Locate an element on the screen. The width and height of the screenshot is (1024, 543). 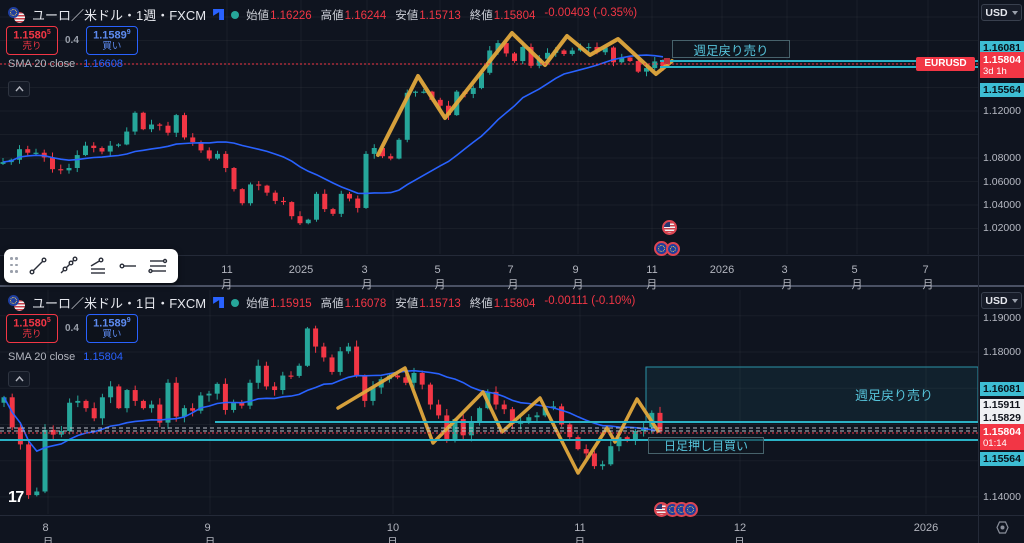
daily-indicator-legend: SMA 20 close 1.15804 is located at coordinates (66, 357).